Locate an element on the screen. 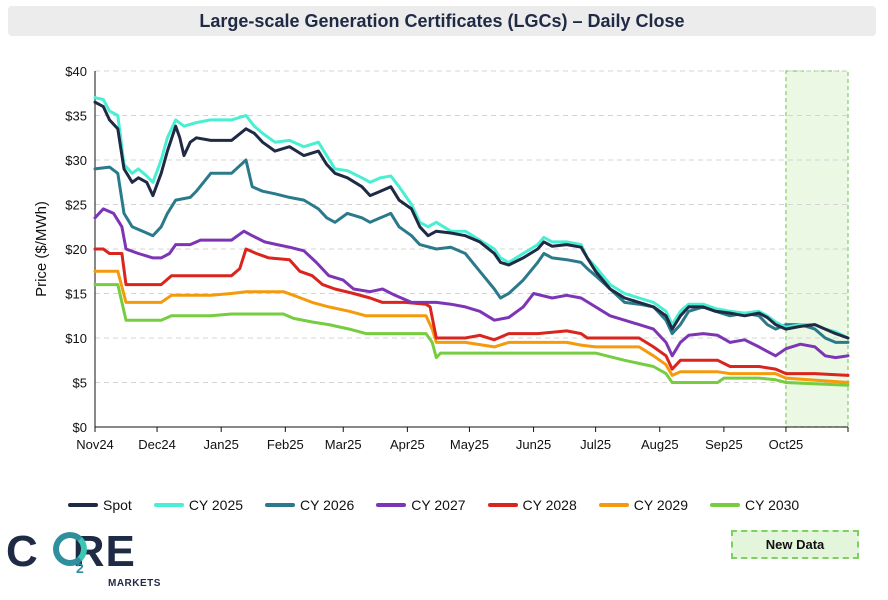 This screenshot has height=600, width=888. x-tick-label: May25 is located at coordinates (469, 444).